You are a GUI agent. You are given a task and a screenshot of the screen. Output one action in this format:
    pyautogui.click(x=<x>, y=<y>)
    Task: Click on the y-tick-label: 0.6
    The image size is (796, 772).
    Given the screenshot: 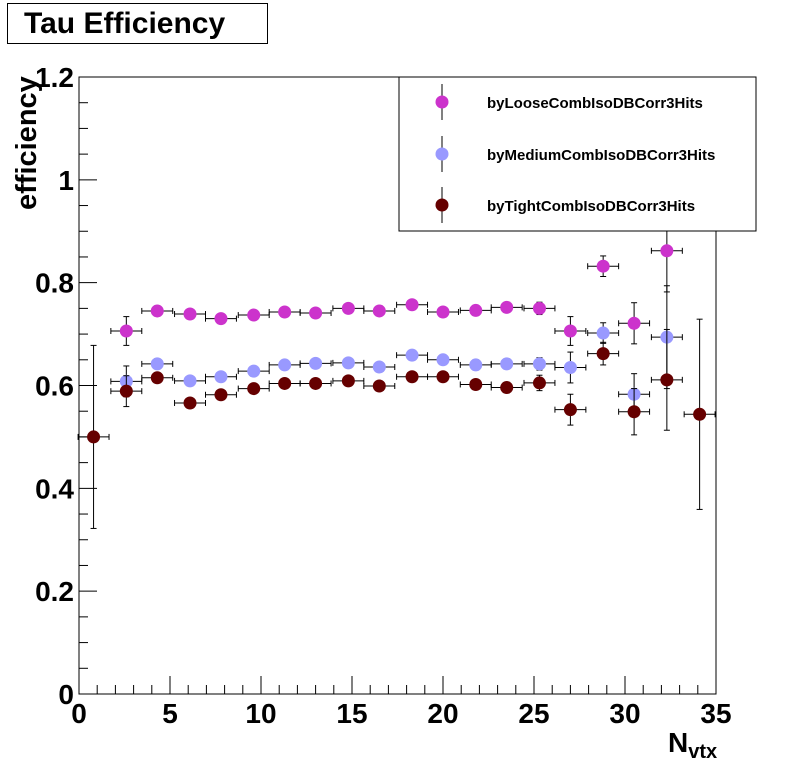 What is the action you would take?
    pyautogui.click(x=54, y=386)
    